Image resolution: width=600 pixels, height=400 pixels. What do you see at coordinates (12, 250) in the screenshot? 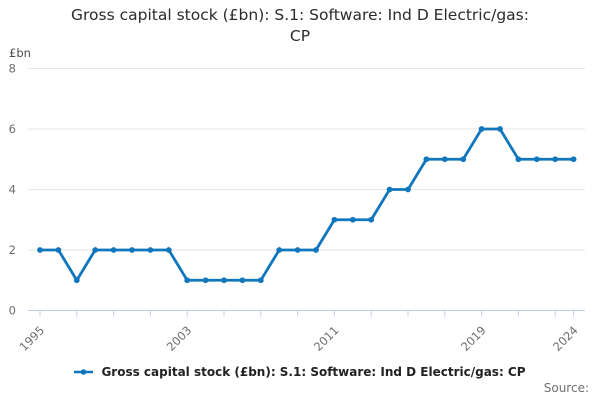
I see `y-axis-tick-label-2: 2` at bounding box center [12, 250].